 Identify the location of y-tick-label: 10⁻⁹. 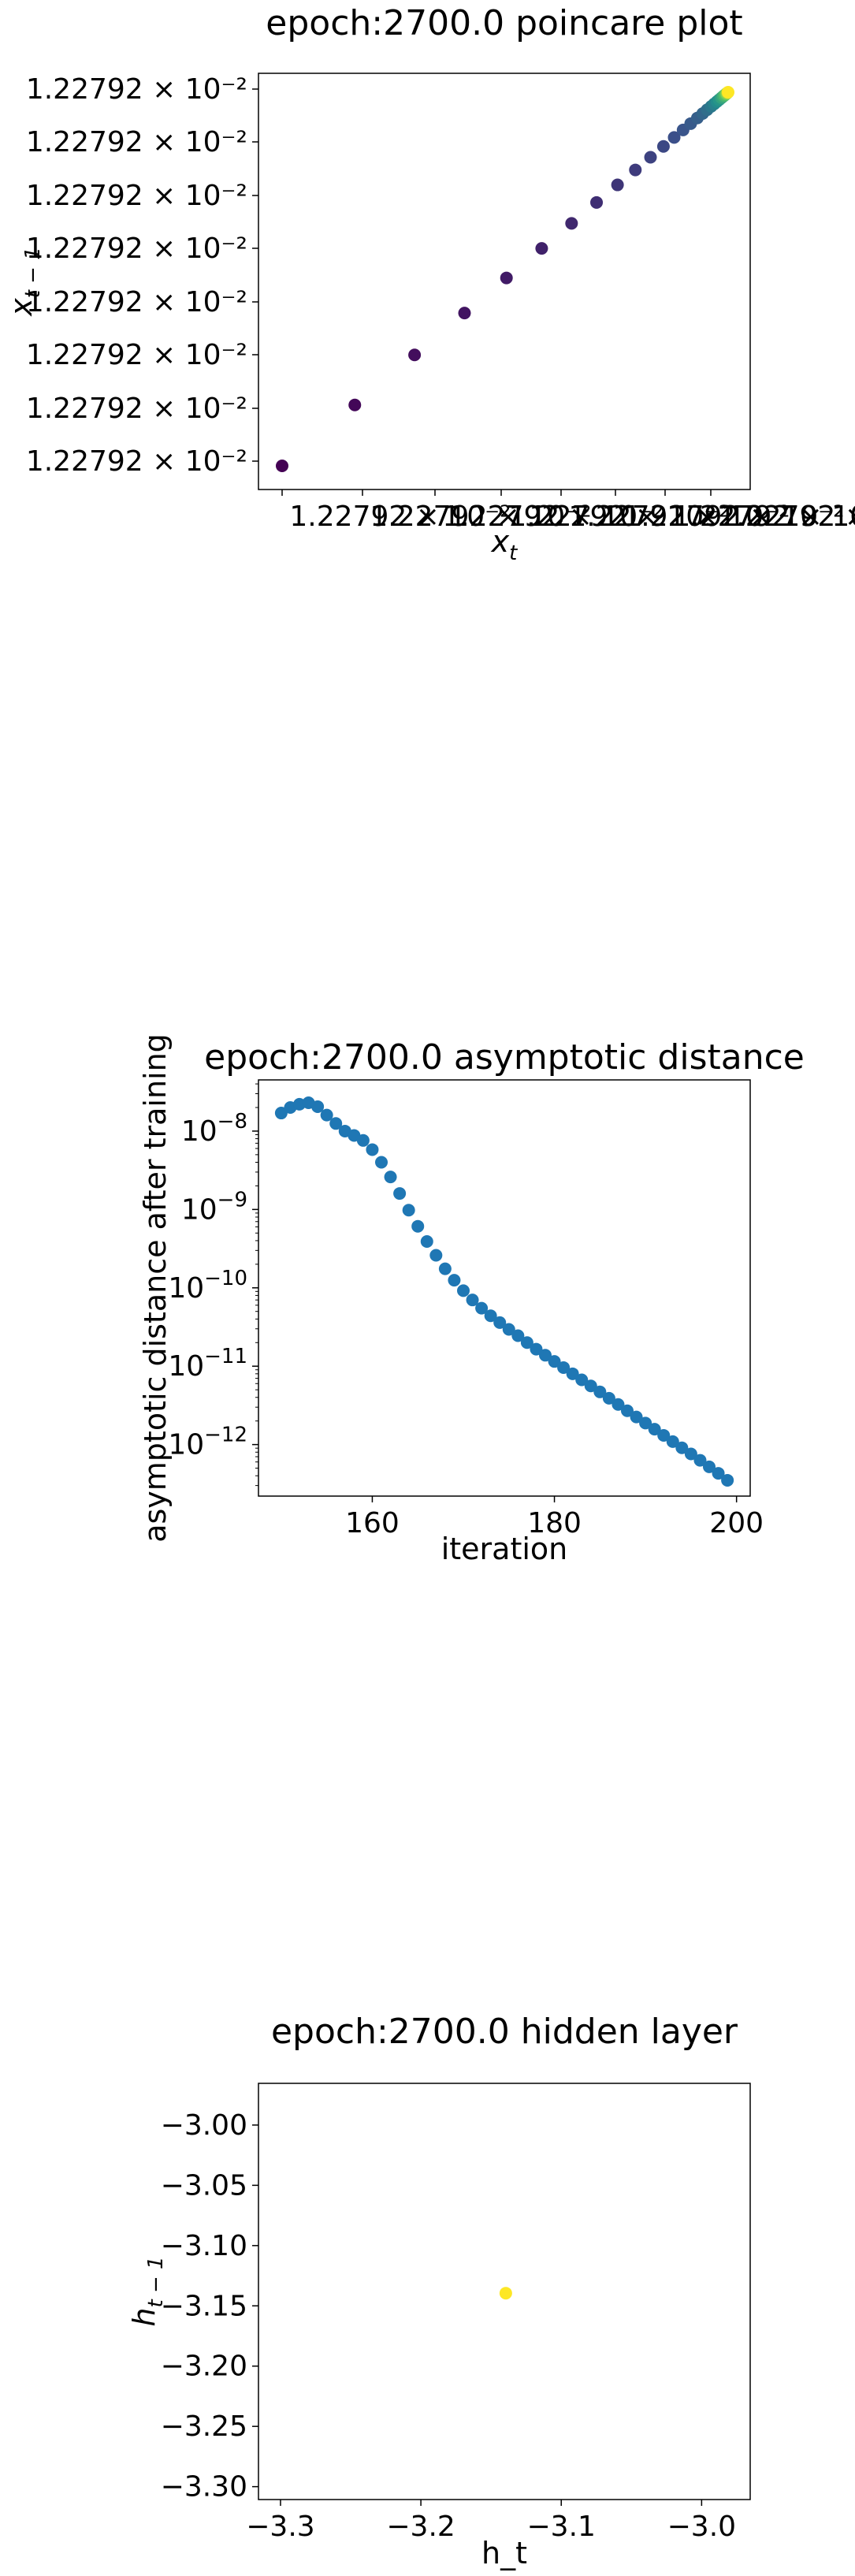
(214, 1207).